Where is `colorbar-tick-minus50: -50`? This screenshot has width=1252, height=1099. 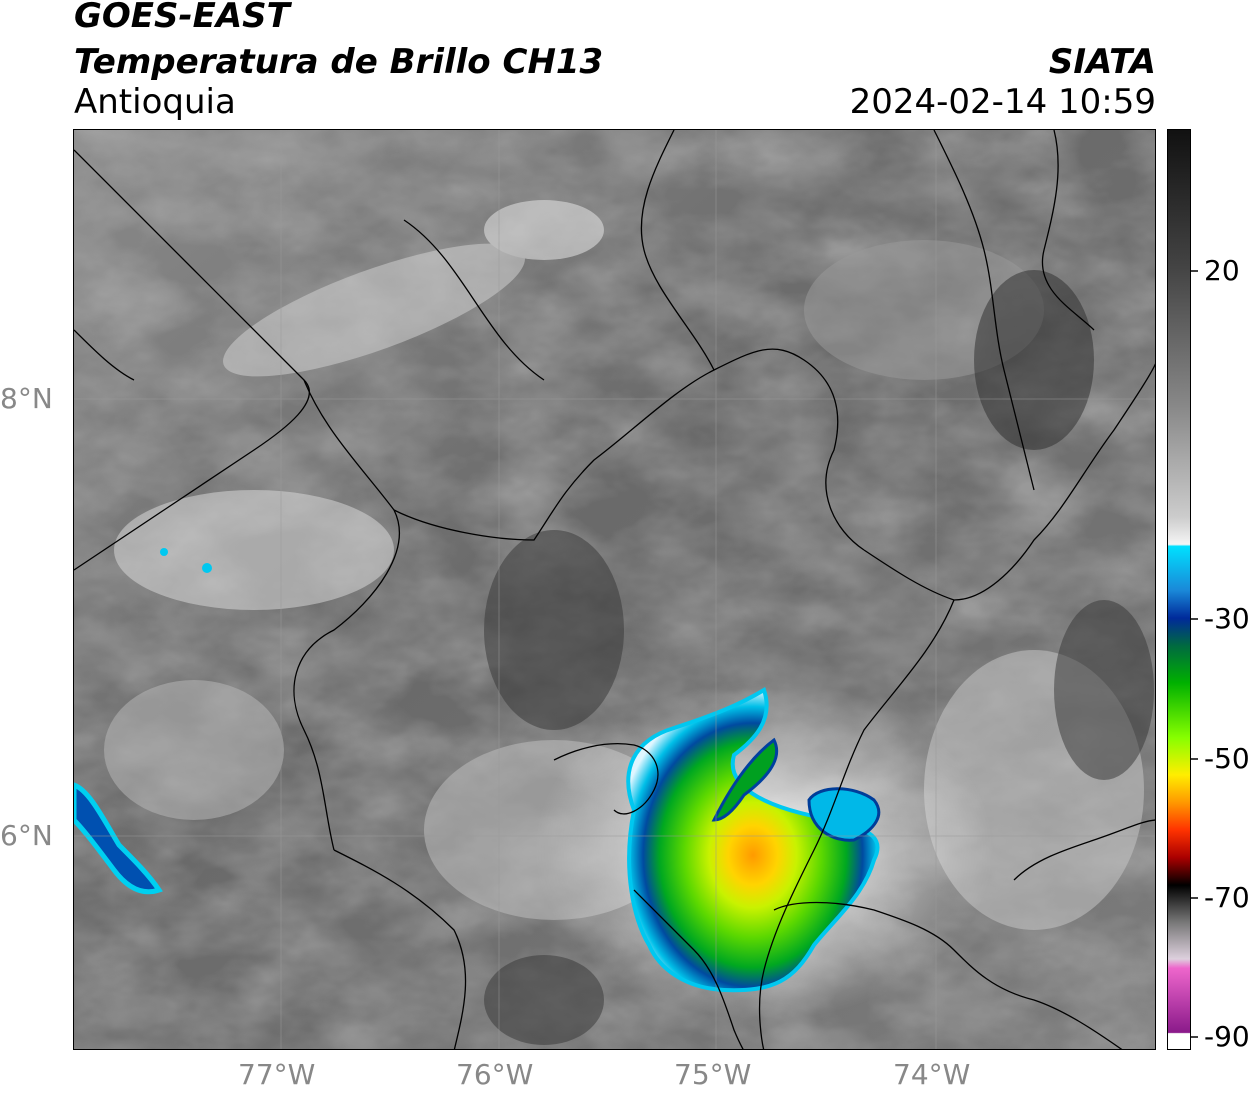
colorbar-tick-minus50: -50 is located at coordinates (1227, 758).